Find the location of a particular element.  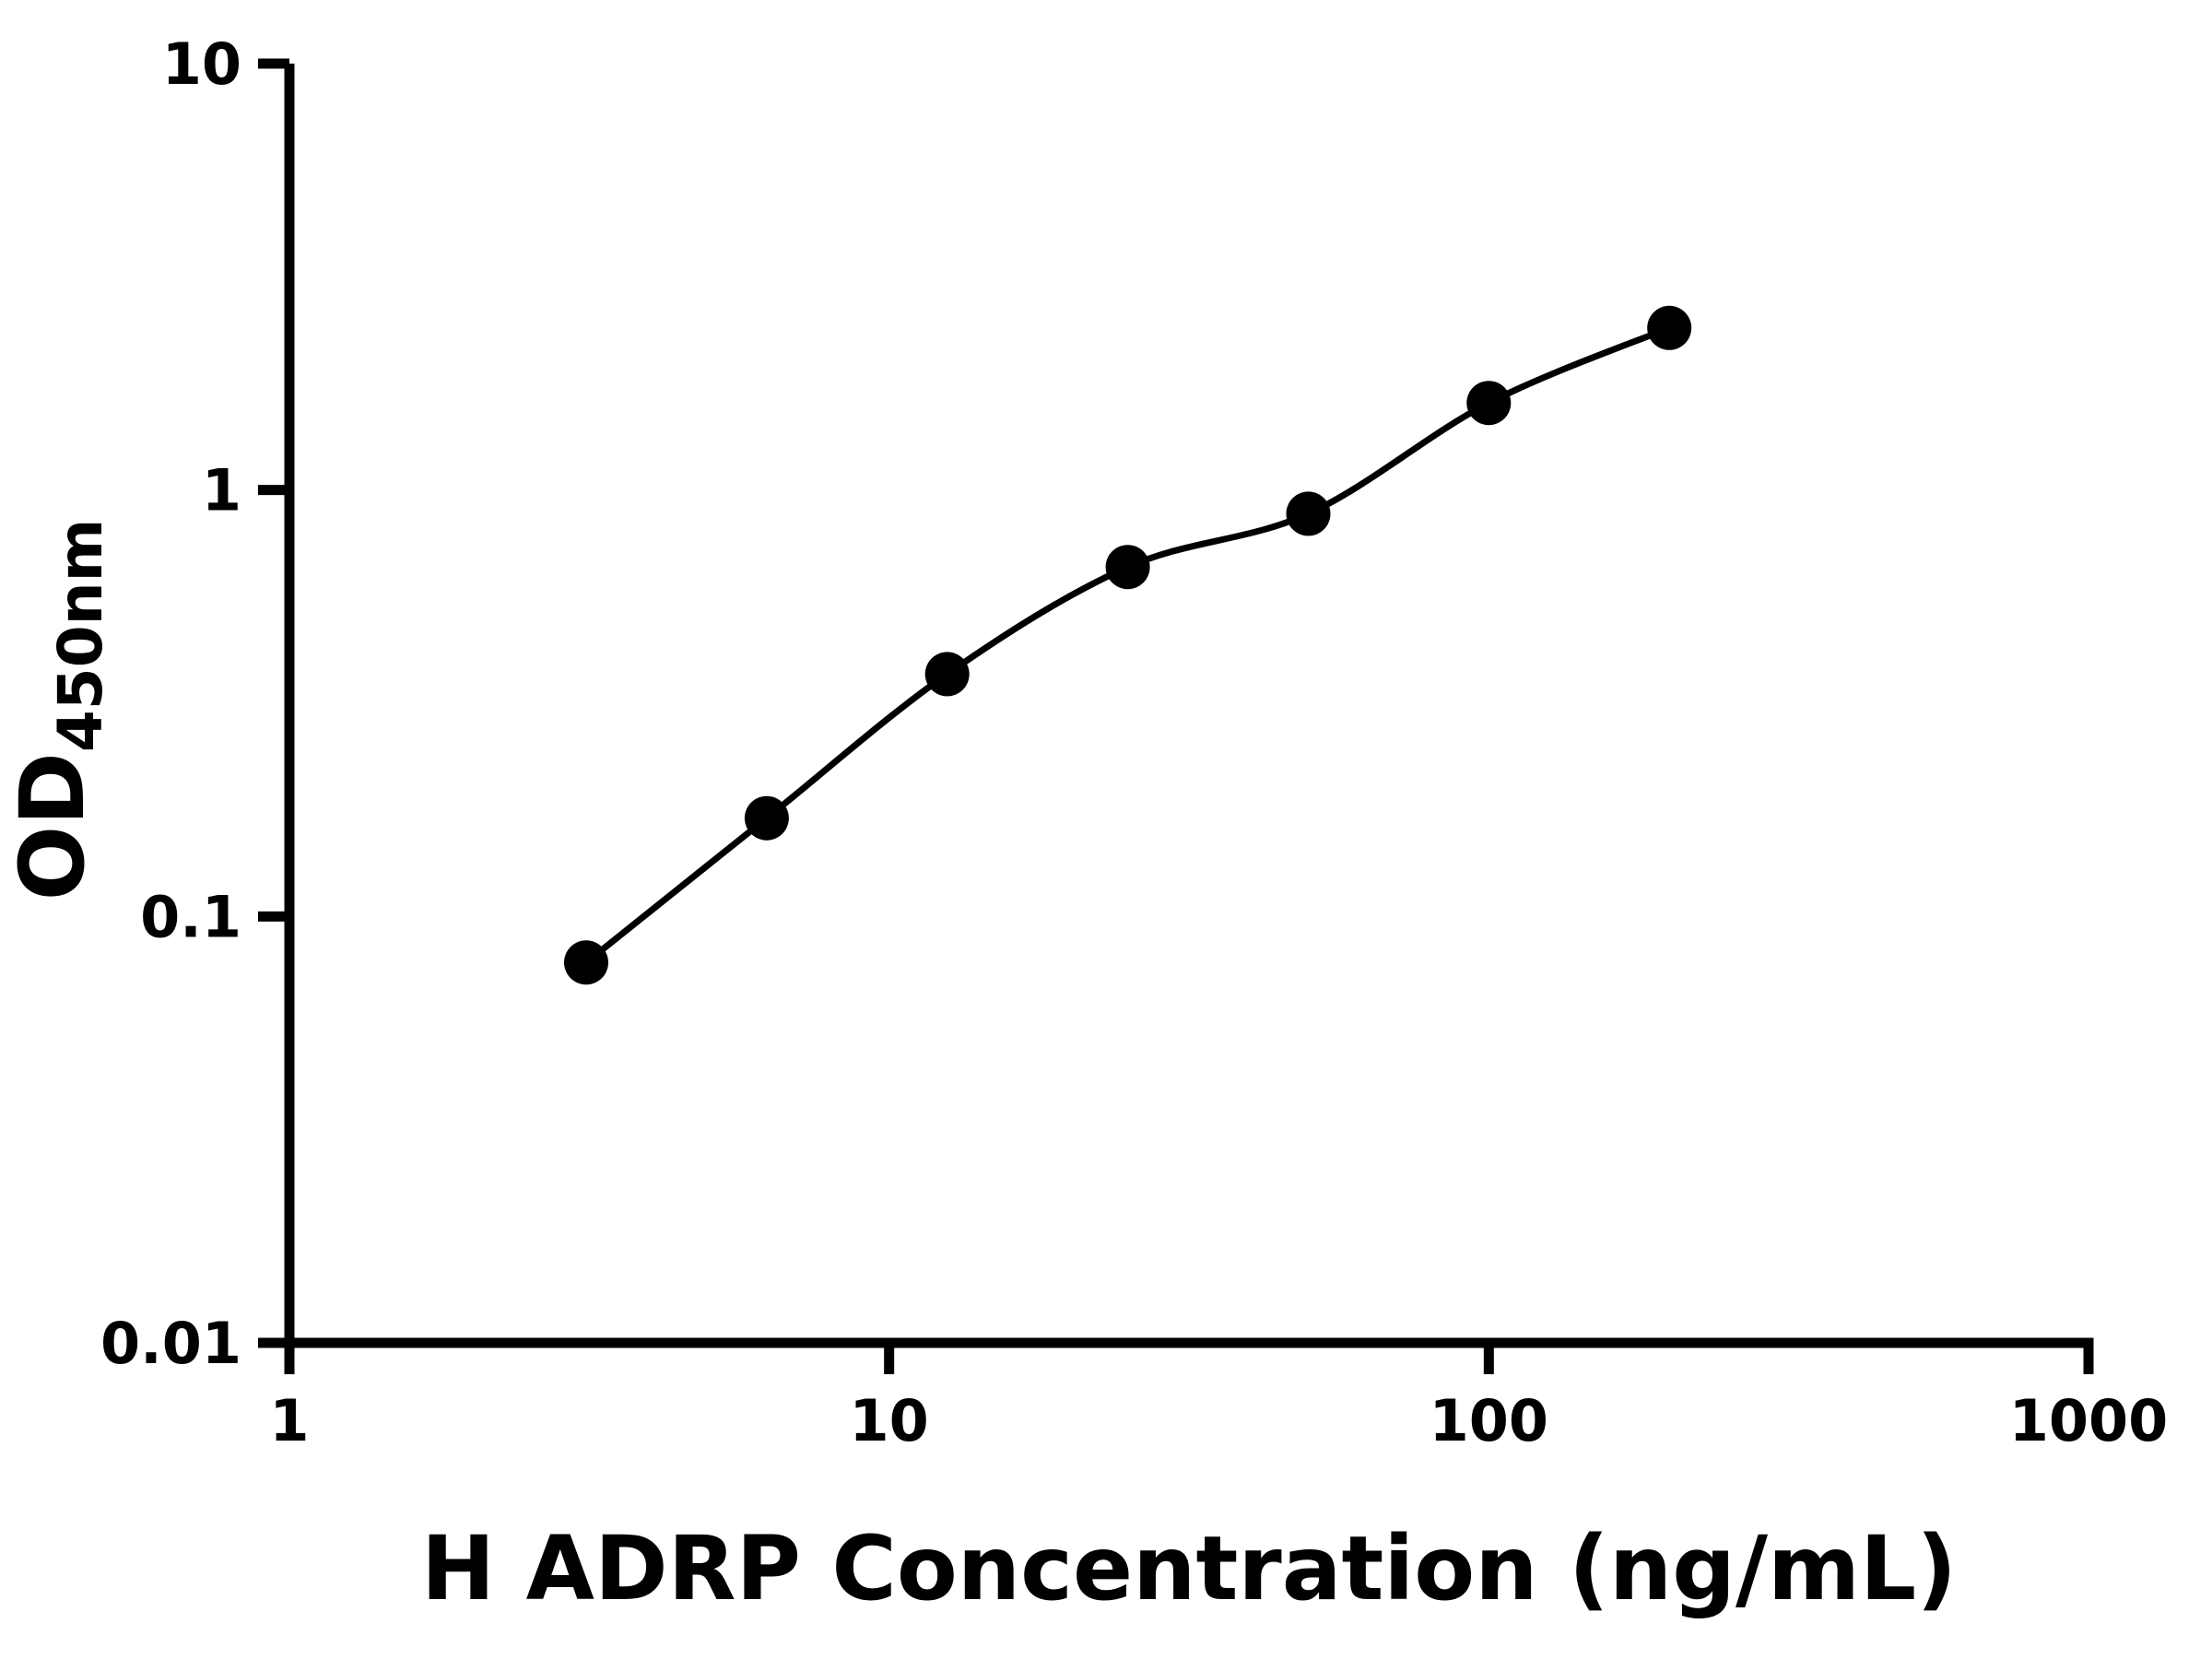

y-axis-title: OD450nm is located at coordinates (58, 710).